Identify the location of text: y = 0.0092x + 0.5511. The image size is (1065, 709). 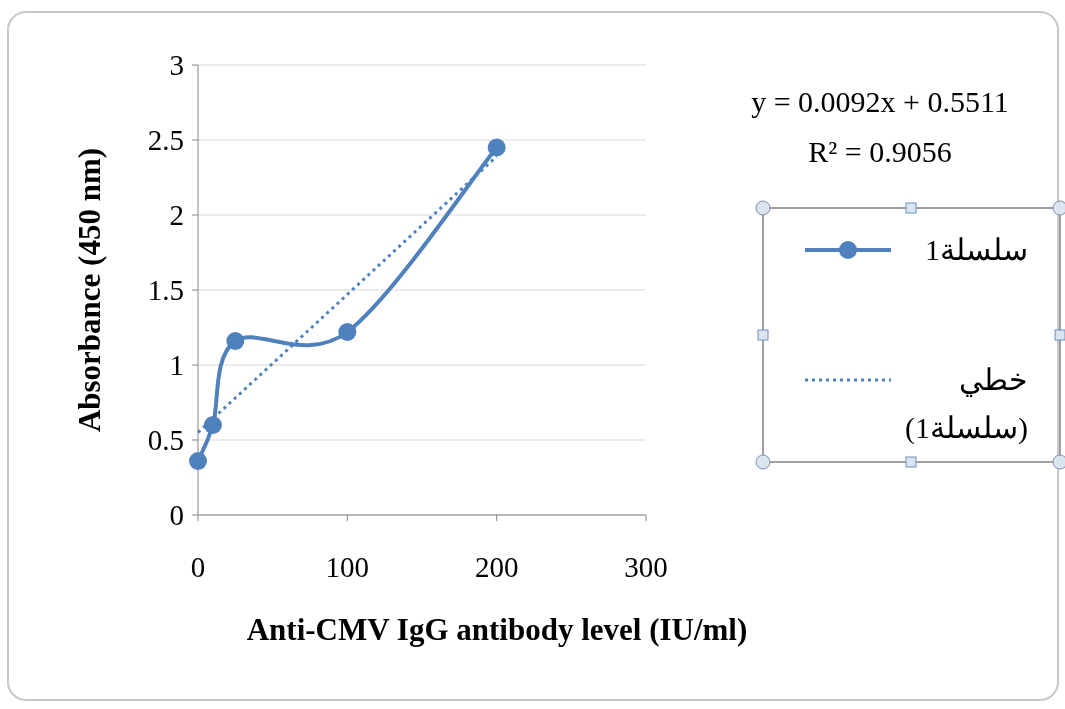
(880, 101).